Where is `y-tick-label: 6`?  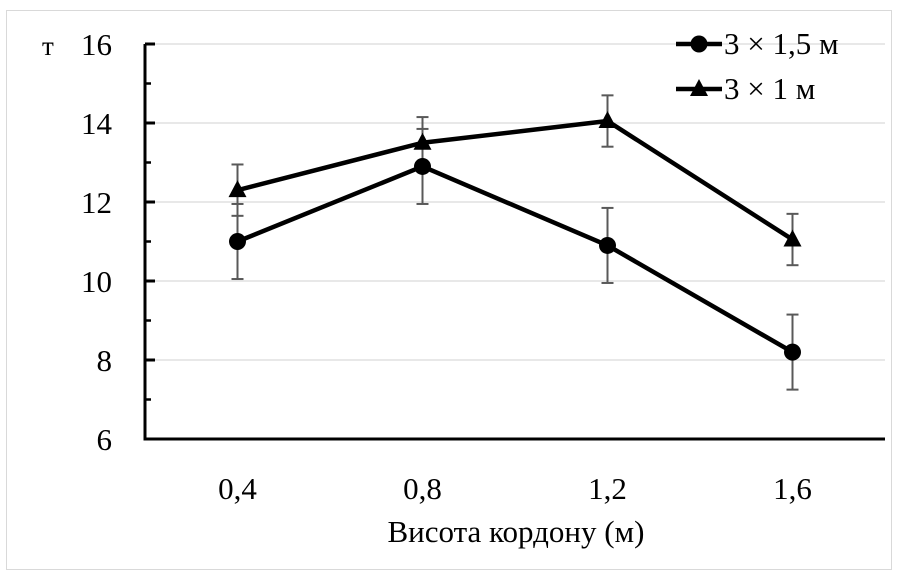
y-tick-label: 6 is located at coordinates (105, 439).